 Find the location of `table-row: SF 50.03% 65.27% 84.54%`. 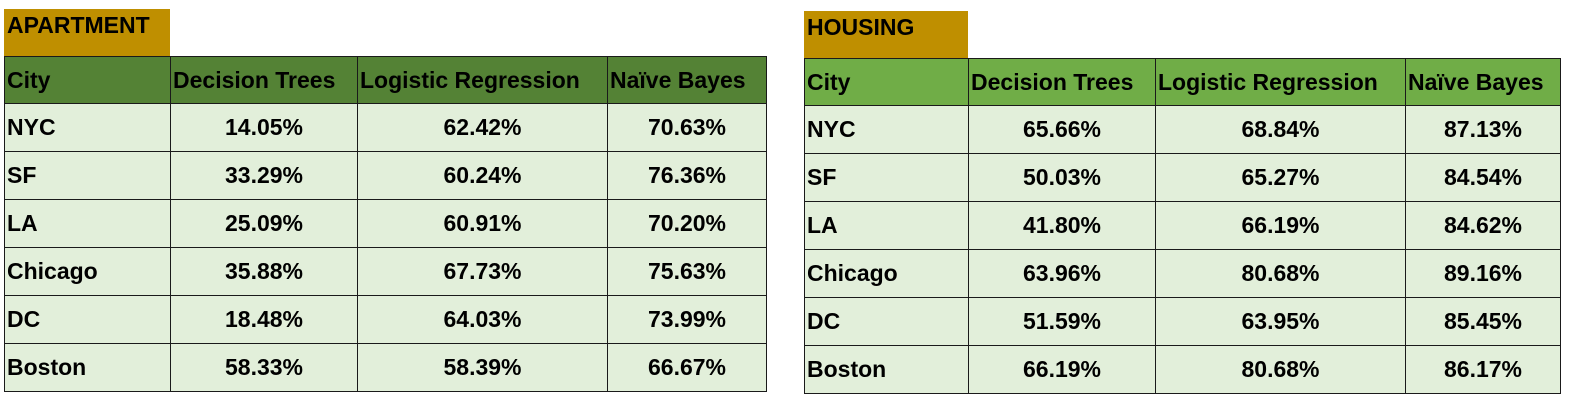

table-row: SF 50.03% 65.27% 84.54% is located at coordinates (1182, 177).